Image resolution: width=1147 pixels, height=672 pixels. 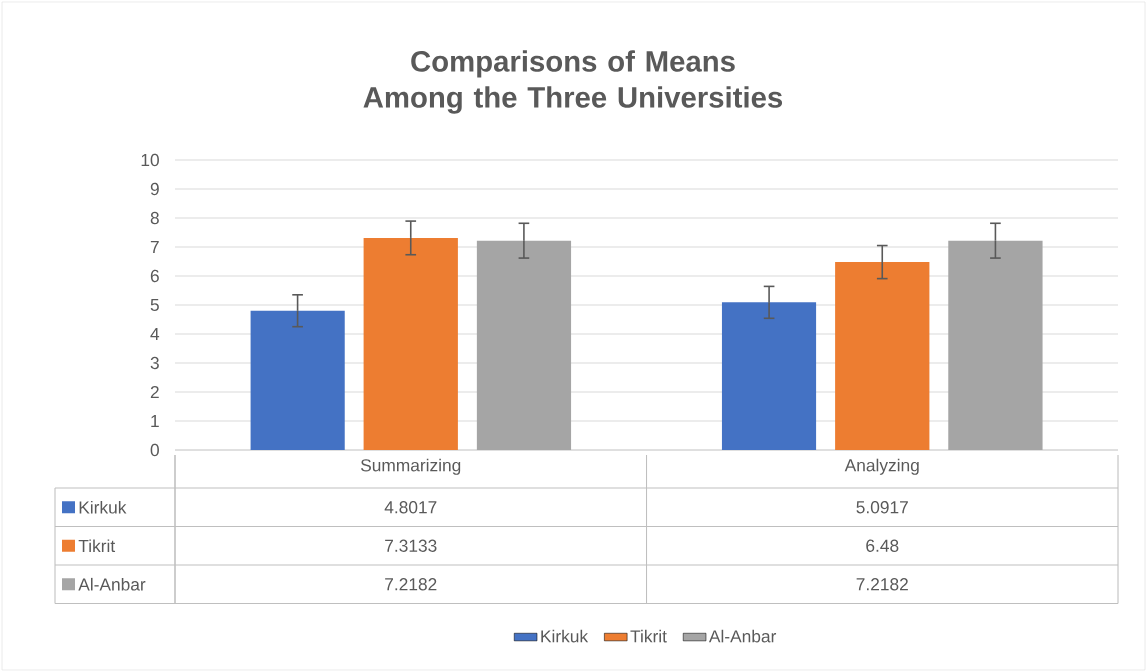 What do you see at coordinates (155, 421) in the screenshot?
I see `y-tick-label: 1` at bounding box center [155, 421].